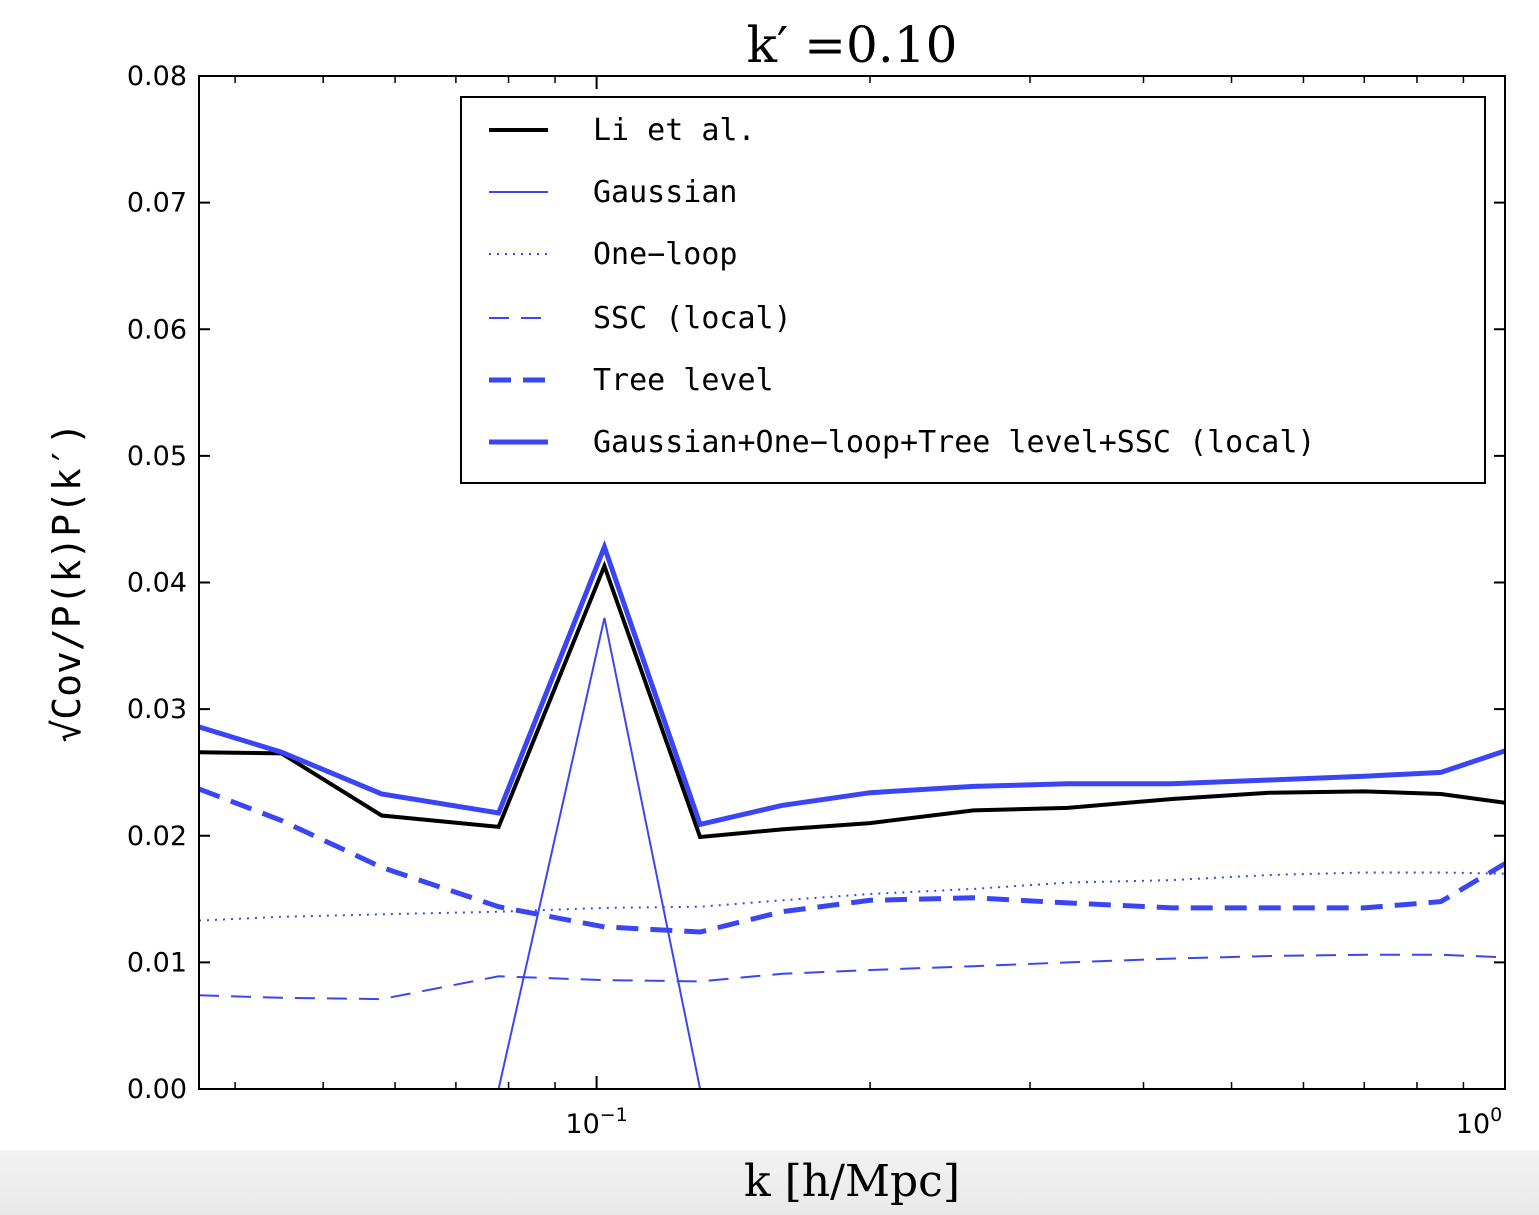 The height and width of the screenshot is (1215, 1539). Describe the element at coordinates (157, 583) in the screenshot. I see `y-tick-label: 0.04` at that location.